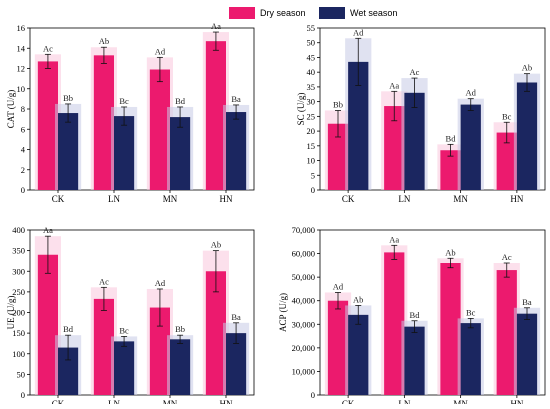 The image size is (550, 409). Describe the element at coordinates (18, 313) in the screenshot. I see `ue-ytick-label: 200` at that location.